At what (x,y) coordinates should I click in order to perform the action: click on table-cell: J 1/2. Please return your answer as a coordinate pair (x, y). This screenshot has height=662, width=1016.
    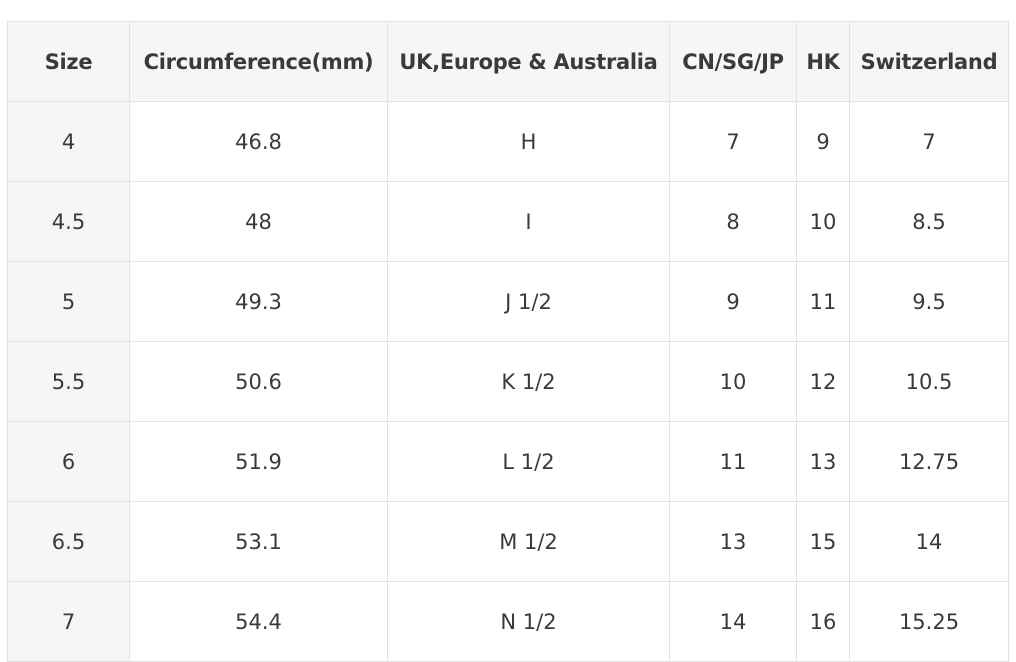
    Looking at the image, I should click on (528, 301).